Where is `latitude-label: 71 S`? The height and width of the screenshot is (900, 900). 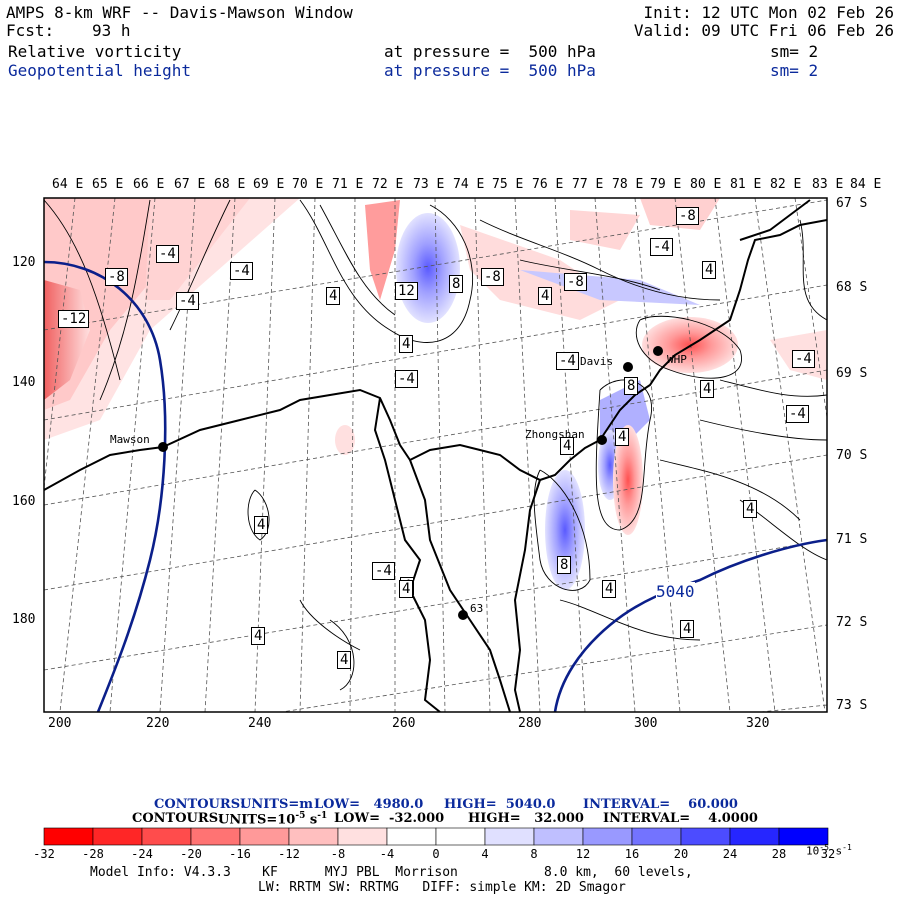
latitude-label: 71 S is located at coordinates (852, 539).